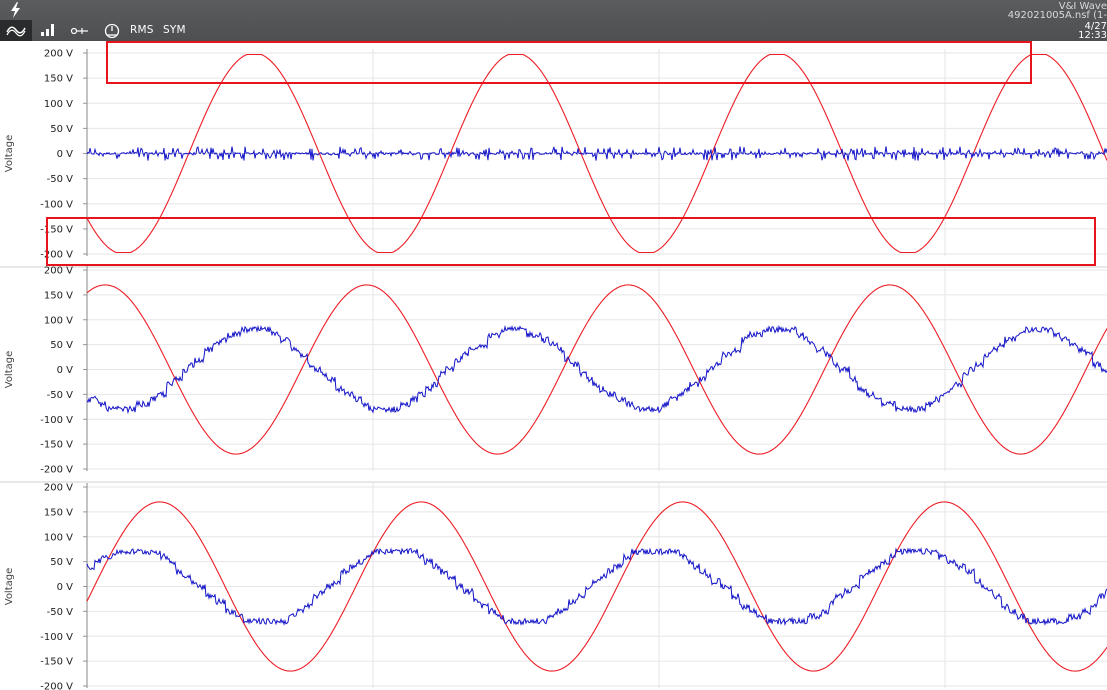 The image size is (1107, 690). What do you see at coordinates (1092, 35) in the screenshot?
I see `record-time: 12:33` at bounding box center [1092, 35].